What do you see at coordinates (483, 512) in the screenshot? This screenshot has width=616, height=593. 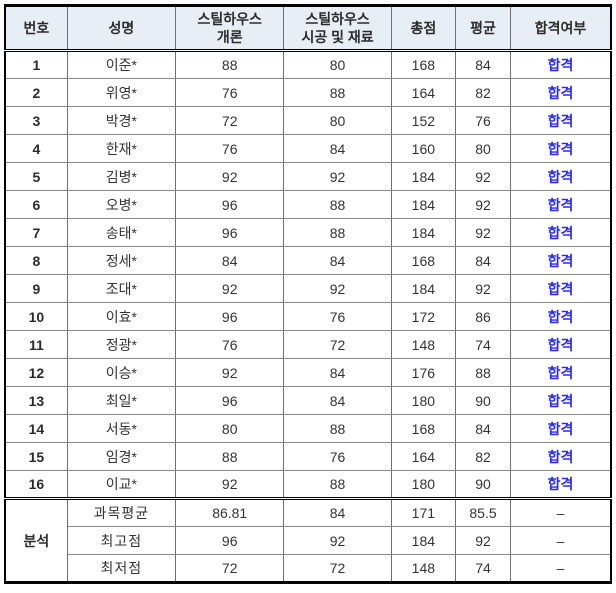 I see `summary-avg-cell: 85.5` at bounding box center [483, 512].